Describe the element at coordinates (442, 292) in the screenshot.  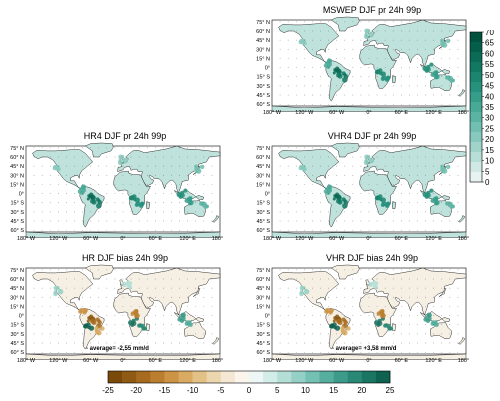
I see `japan-landmass` at that location.